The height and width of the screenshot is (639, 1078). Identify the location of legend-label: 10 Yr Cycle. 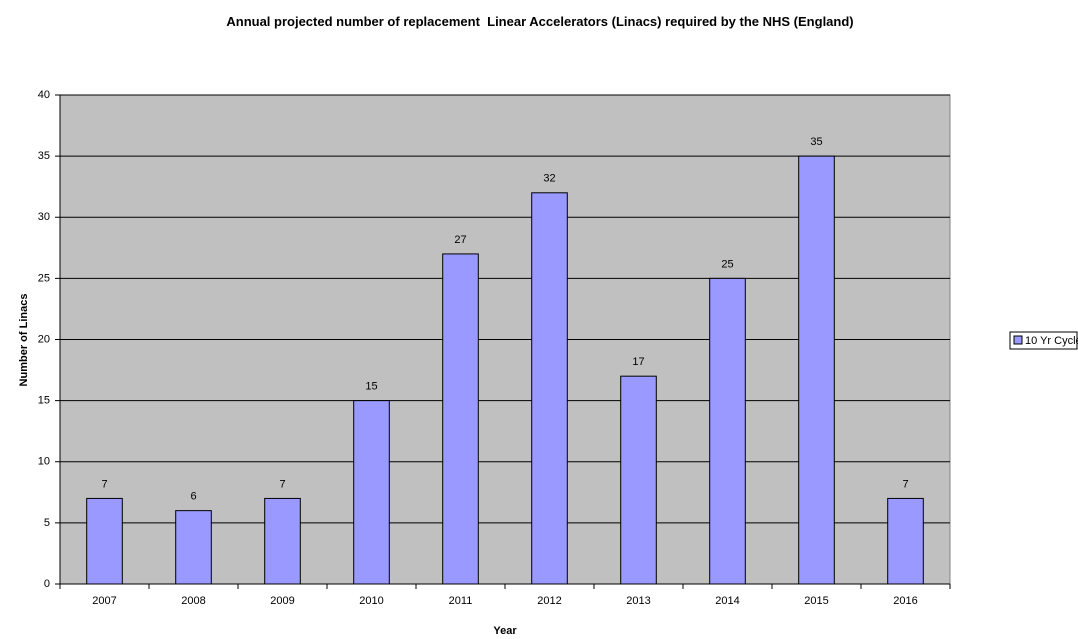
(1051, 341).